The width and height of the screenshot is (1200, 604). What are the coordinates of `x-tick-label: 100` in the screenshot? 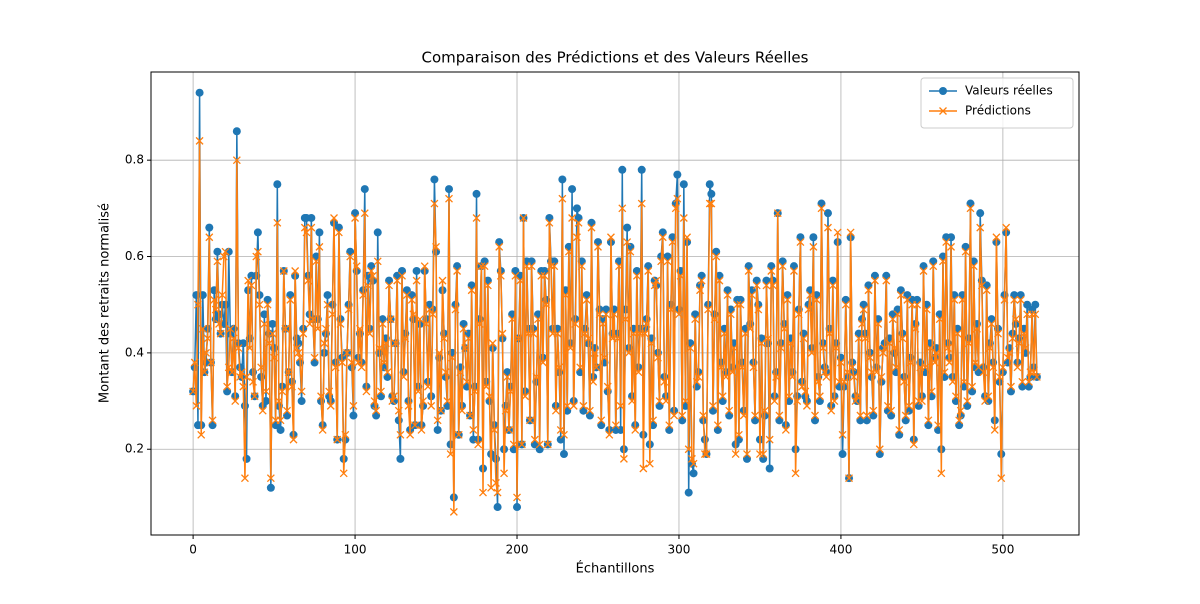 It's located at (355, 550).